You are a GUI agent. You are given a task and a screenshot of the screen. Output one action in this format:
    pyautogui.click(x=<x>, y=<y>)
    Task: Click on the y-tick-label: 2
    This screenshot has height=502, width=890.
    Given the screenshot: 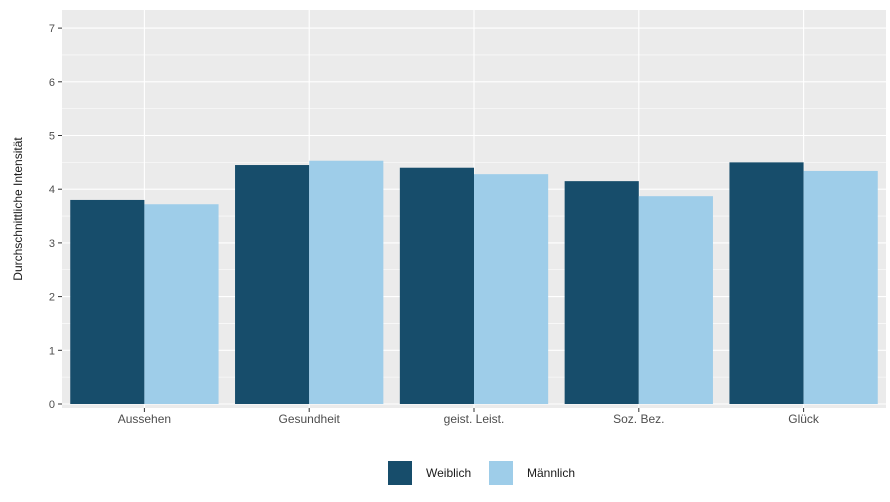 What is the action you would take?
    pyautogui.click(x=52, y=298)
    